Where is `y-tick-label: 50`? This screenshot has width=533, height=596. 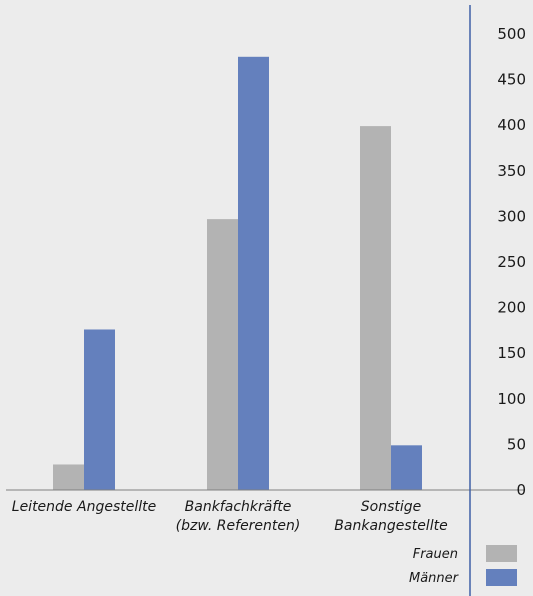
y-tick-label: 50 is located at coordinates (516, 444).